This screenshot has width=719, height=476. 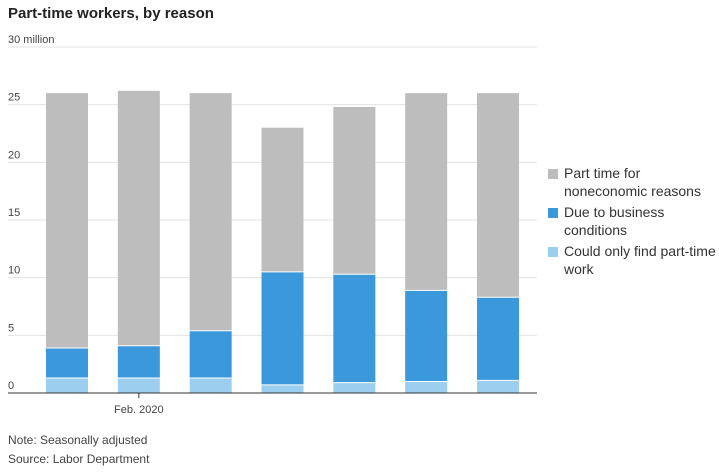 I want to click on x-tick-label: Feb. 2020, so click(x=139, y=410).